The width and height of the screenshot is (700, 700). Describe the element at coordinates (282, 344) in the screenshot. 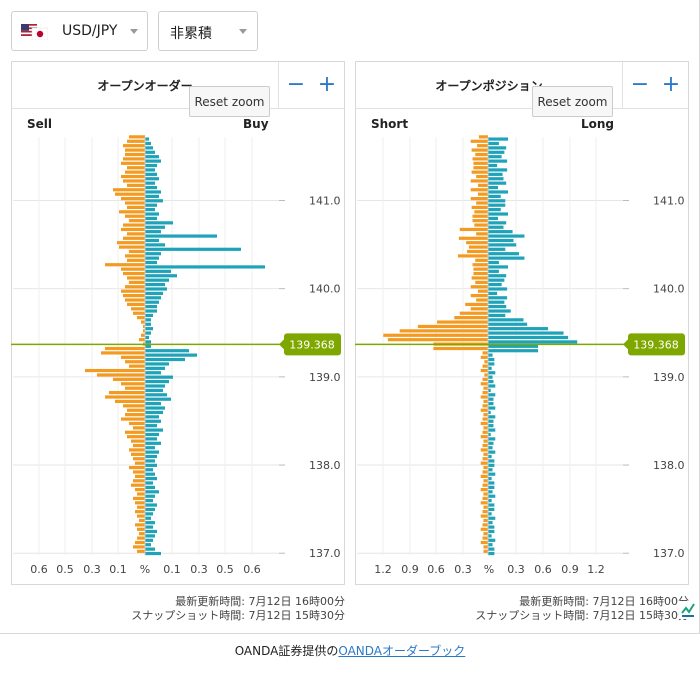

I see `price-tag-pointer` at that location.